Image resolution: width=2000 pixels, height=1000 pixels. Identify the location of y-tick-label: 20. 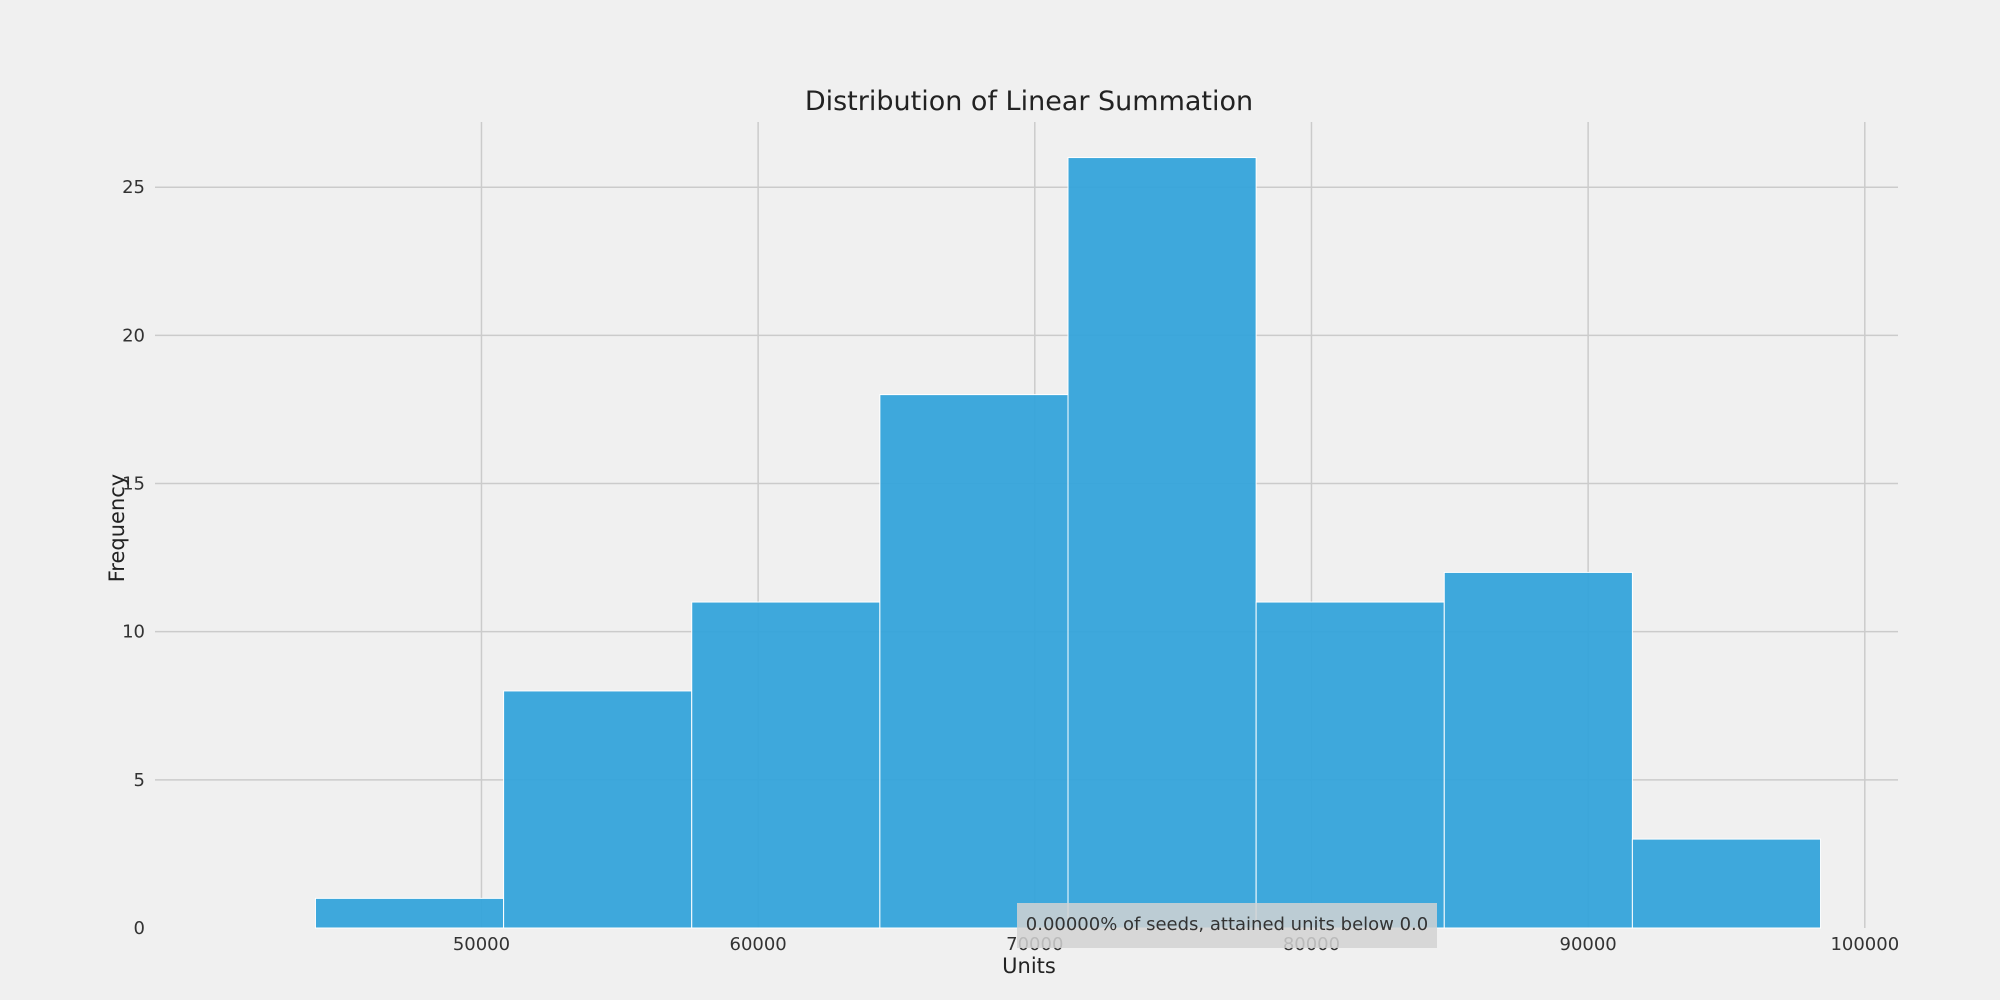
(133, 335).